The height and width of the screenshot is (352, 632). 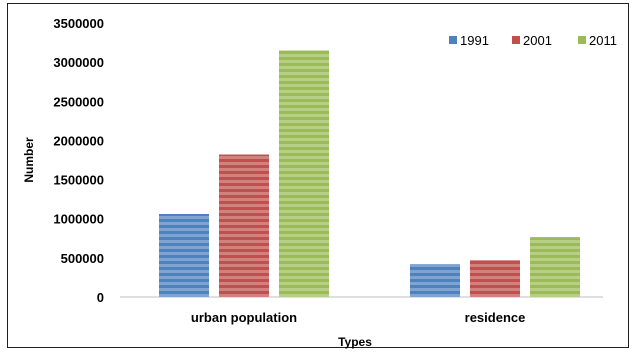 I want to click on y-tick-label: 0, so click(x=100, y=297).